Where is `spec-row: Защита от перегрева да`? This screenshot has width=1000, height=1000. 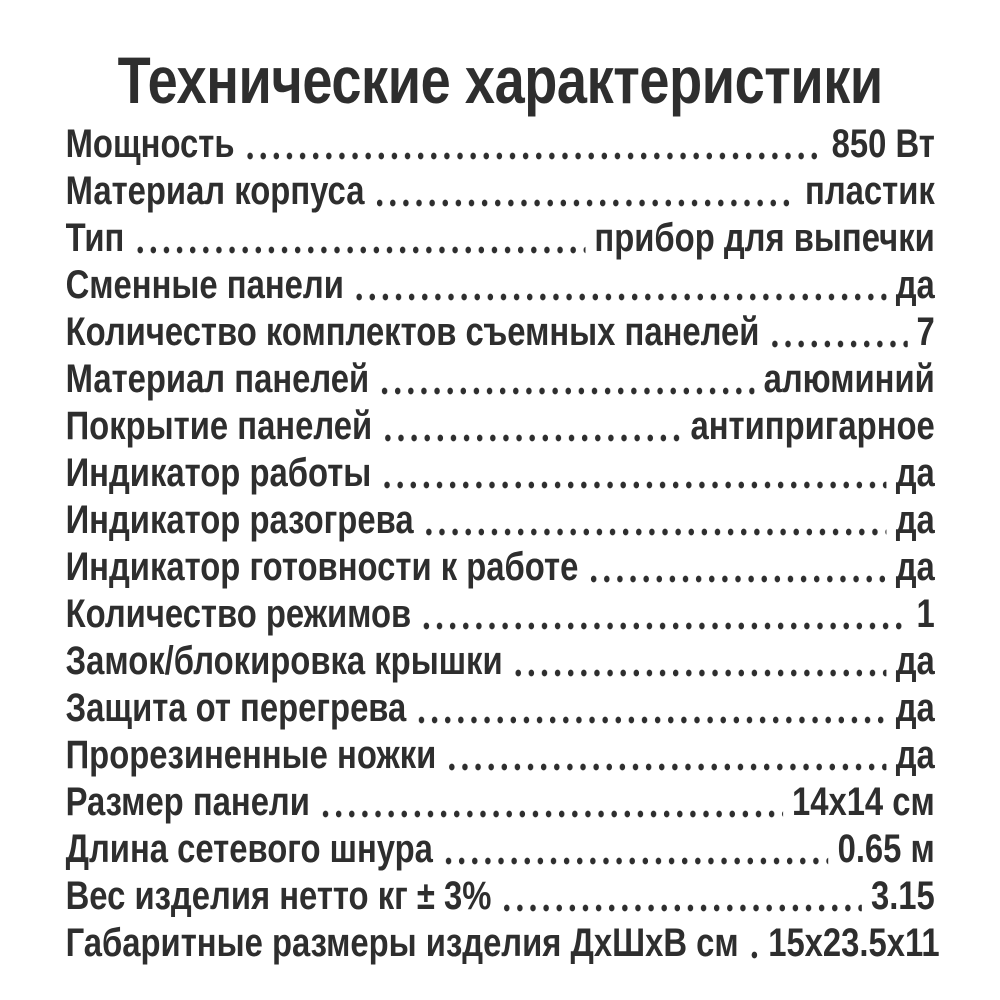
spec-row: Защита от перегрева да is located at coordinates (500, 708).